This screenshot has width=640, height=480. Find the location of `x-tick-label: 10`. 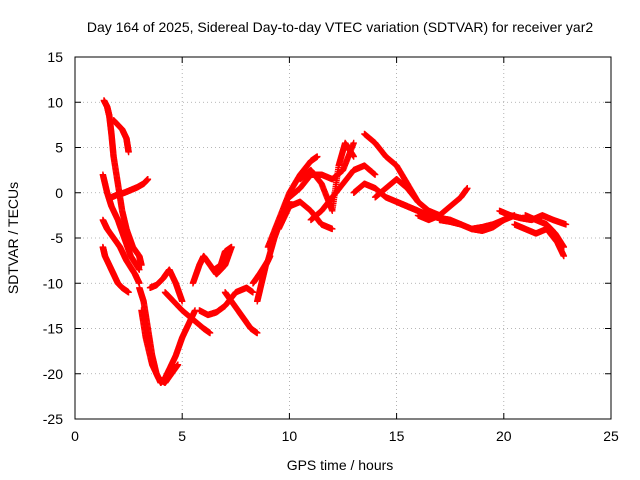

x-tick-label: 10 is located at coordinates (290, 436).